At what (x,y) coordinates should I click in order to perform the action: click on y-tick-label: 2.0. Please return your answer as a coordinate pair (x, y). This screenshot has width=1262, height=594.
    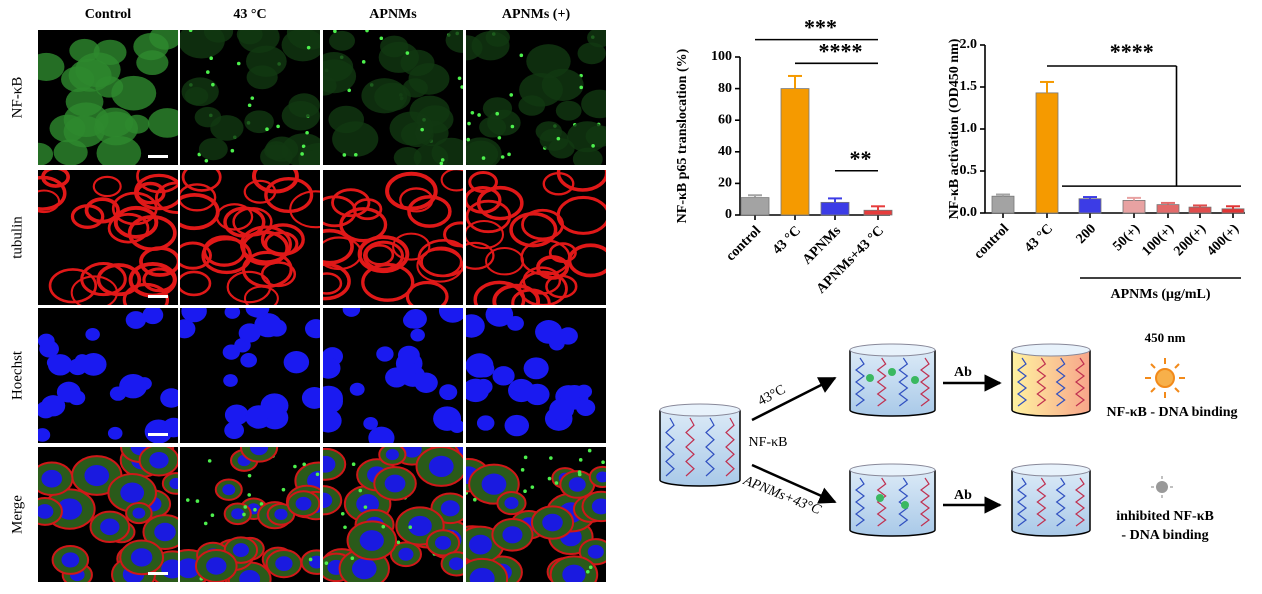
    Looking at the image, I should click on (969, 44).